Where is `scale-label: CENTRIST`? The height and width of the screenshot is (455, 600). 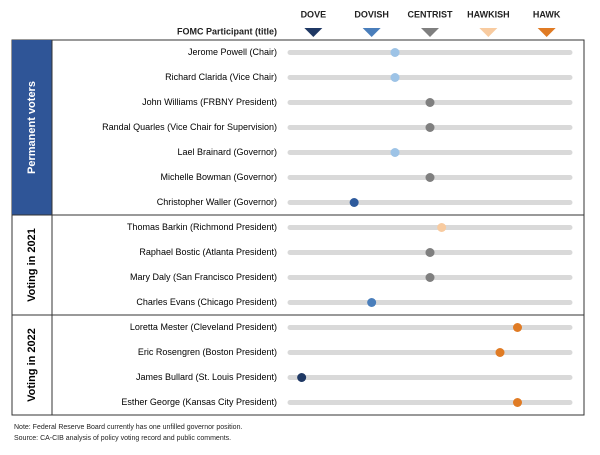 scale-label: CENTRIST is located at coordinates (431, 14).